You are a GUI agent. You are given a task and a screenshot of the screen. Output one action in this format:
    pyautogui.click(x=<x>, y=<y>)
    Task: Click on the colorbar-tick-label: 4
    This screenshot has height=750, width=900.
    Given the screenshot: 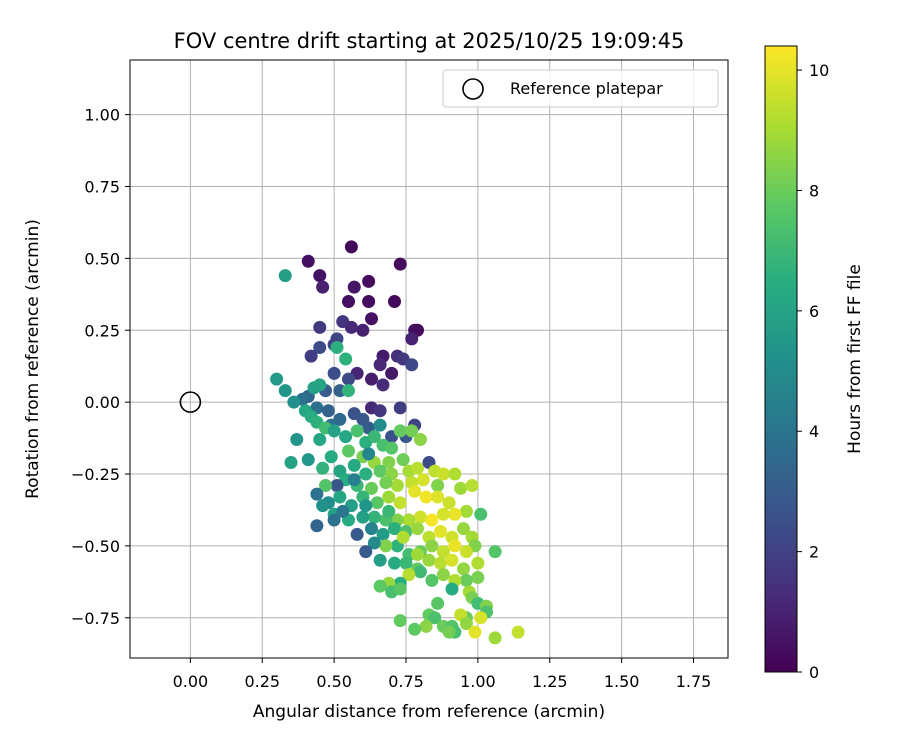 What is the action you would take?
    pyautogui.click(x=814, y=431)
    